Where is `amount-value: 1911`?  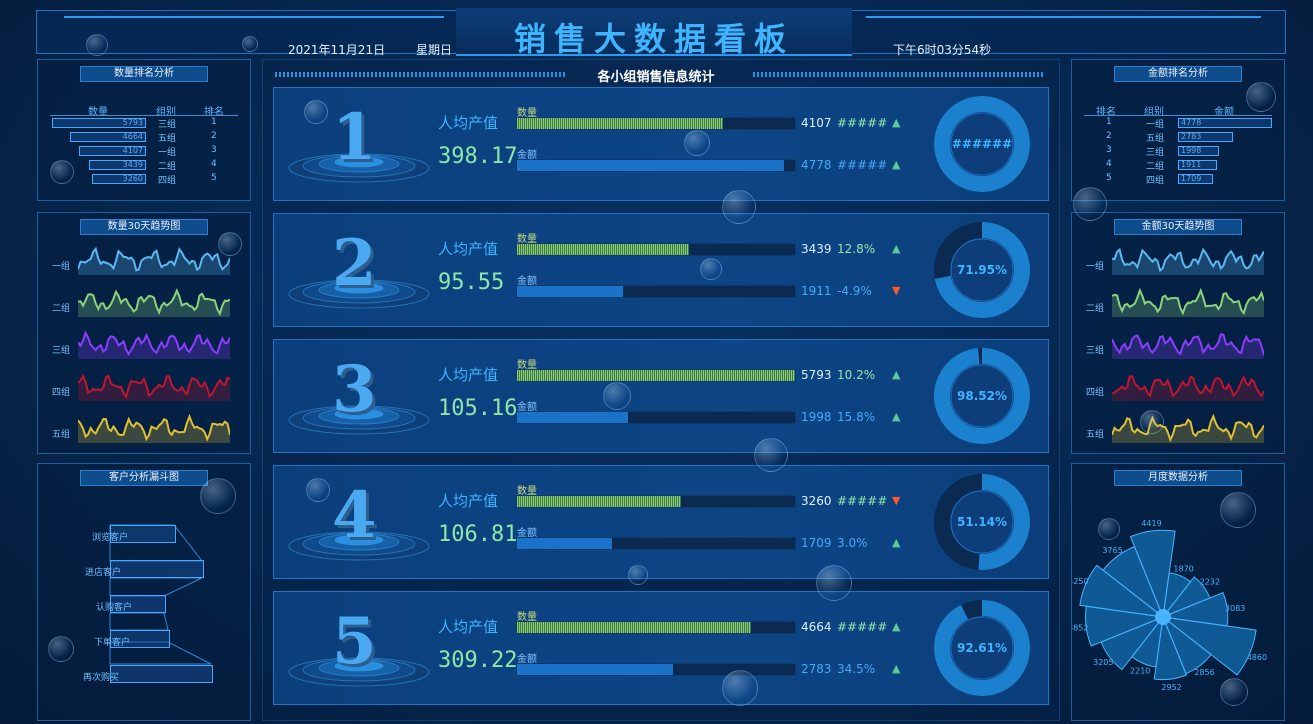 amount-value: 1911 is located at coordinates (816, 291).